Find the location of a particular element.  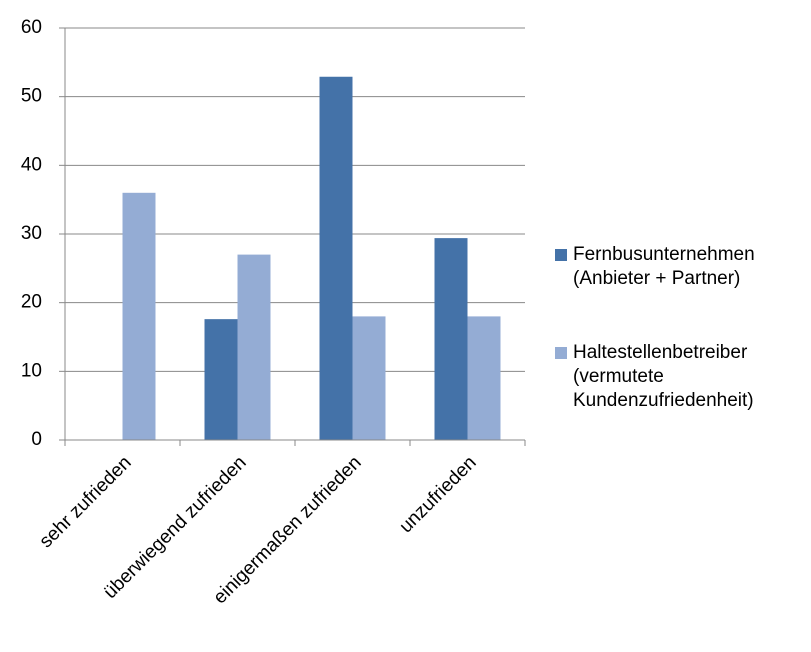

y-tick-label: 0 is located at coordinates (36, 439).